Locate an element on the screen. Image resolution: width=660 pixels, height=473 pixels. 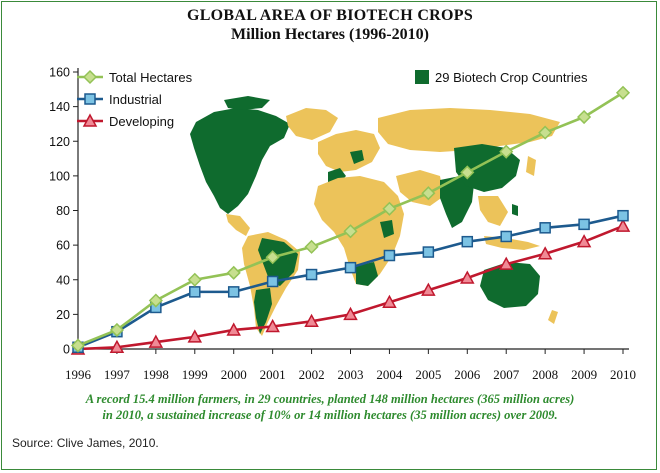
y-tick-label: 140 is located at coordinates (59, 107).